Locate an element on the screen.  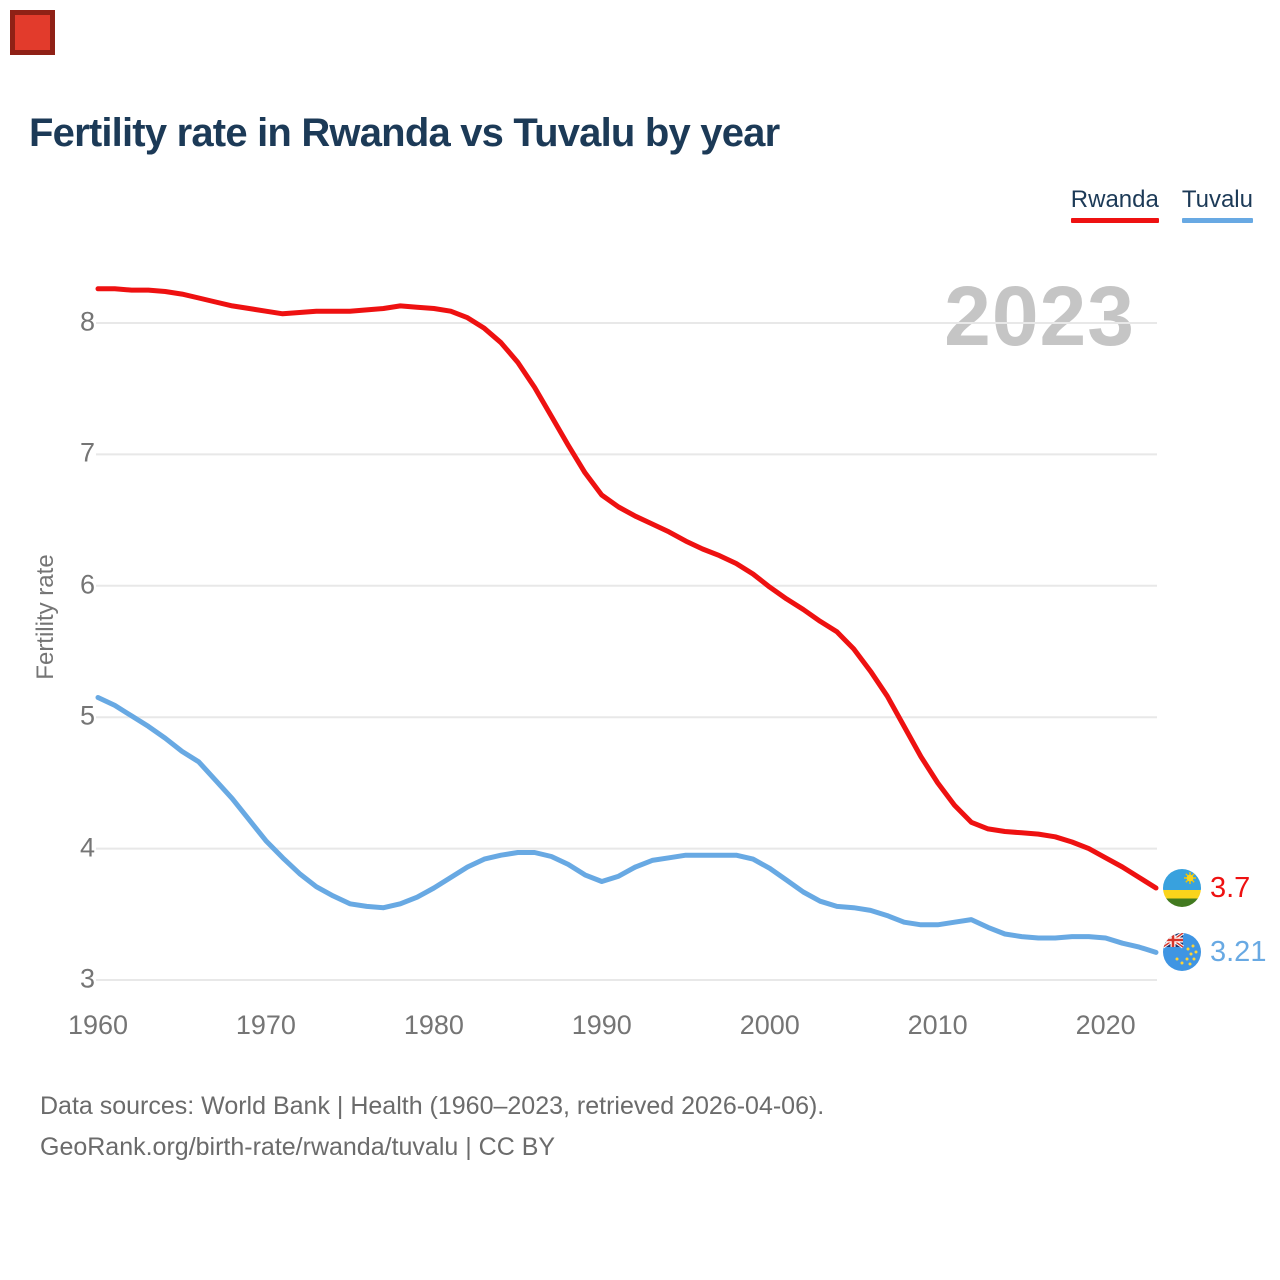
x-tick-2000: 2000 is located at coordinates (769, 1025).